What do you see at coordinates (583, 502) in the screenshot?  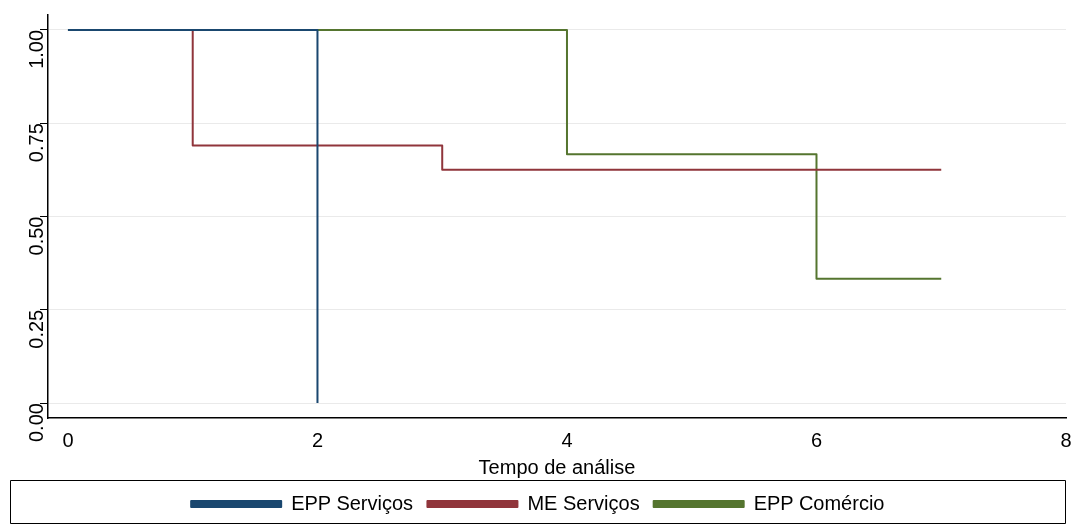 I see `legend-label: ME Serviços` at bounding box center [583, 502].